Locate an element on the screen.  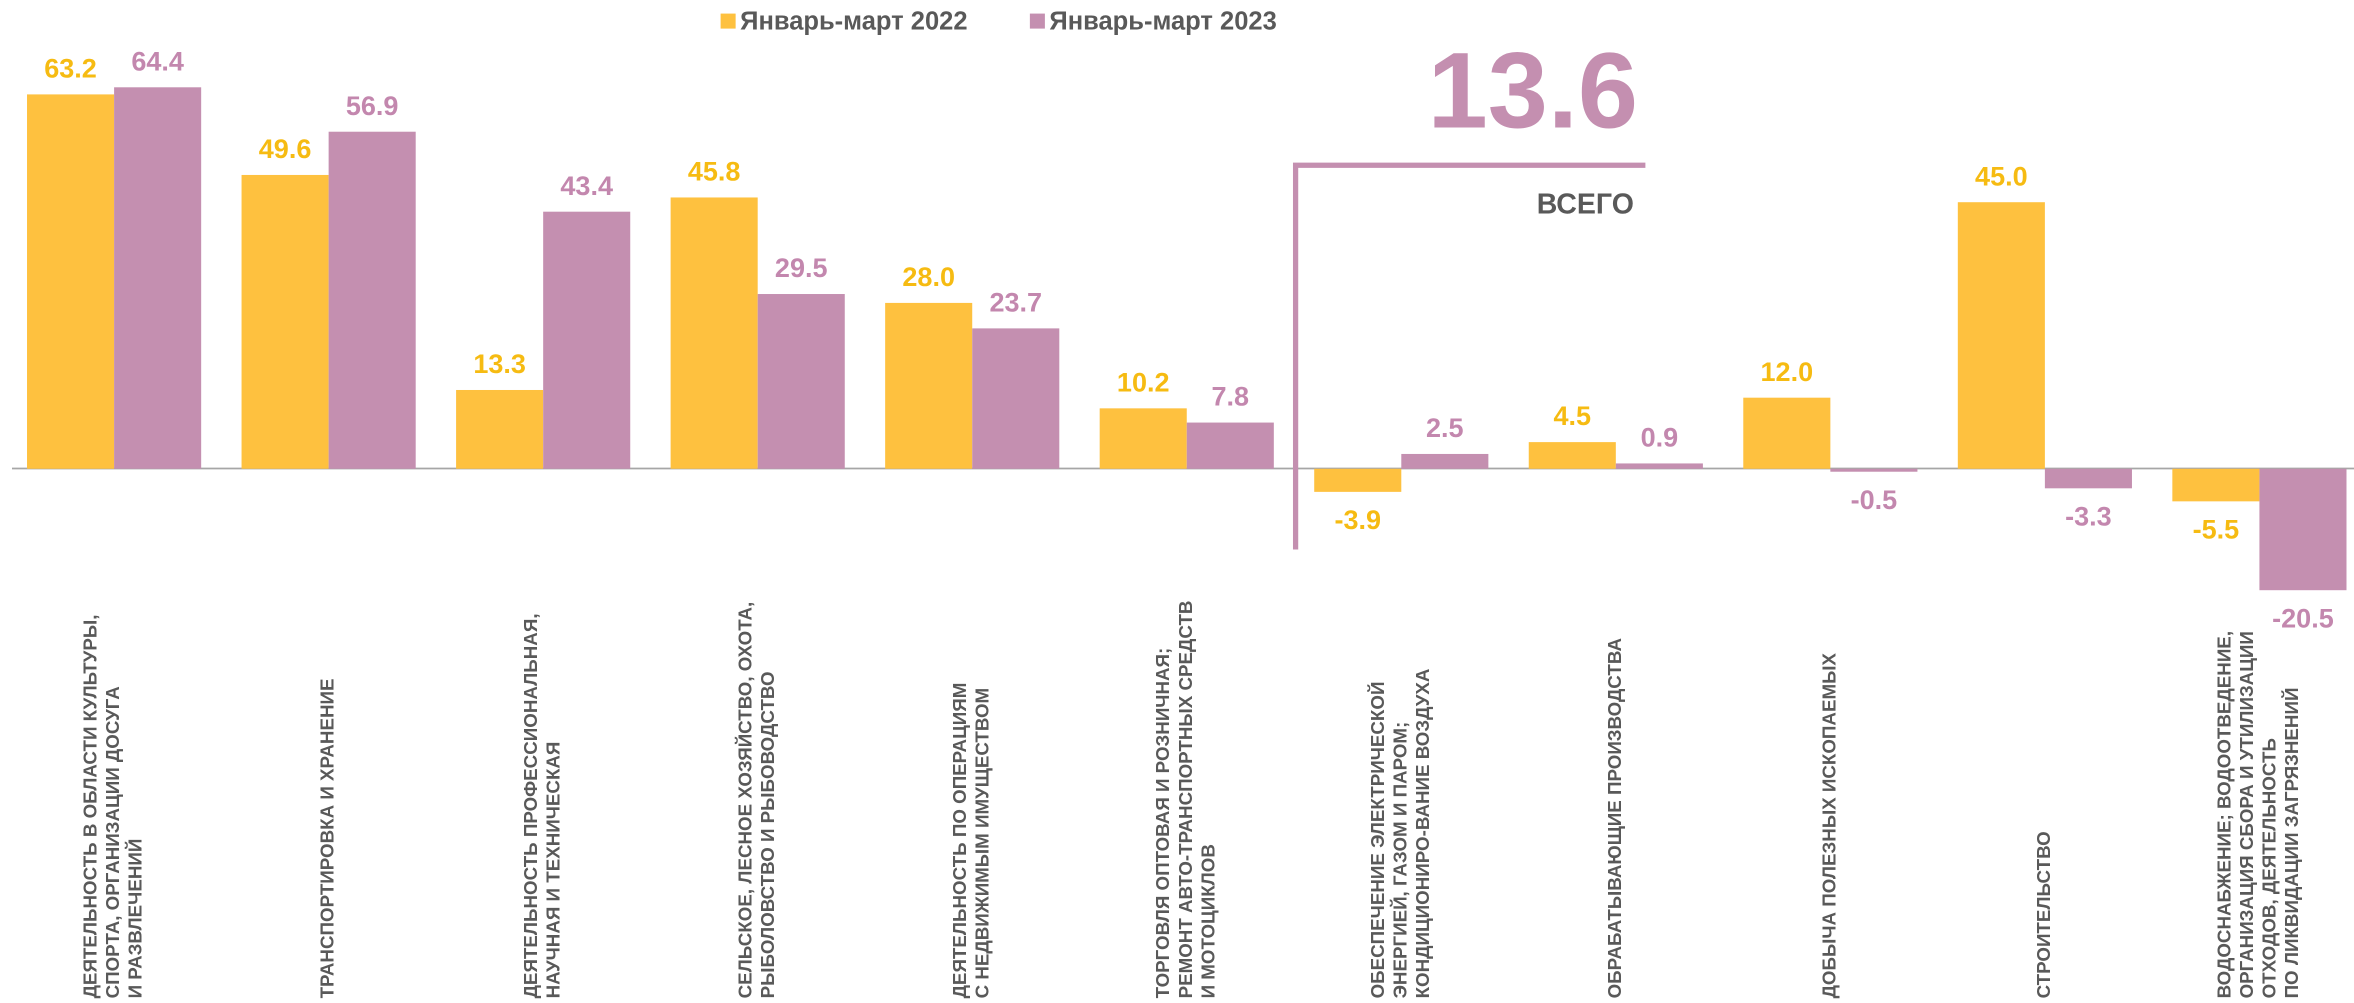
value-label: -3.9 is located at coordinates (1357, 520).